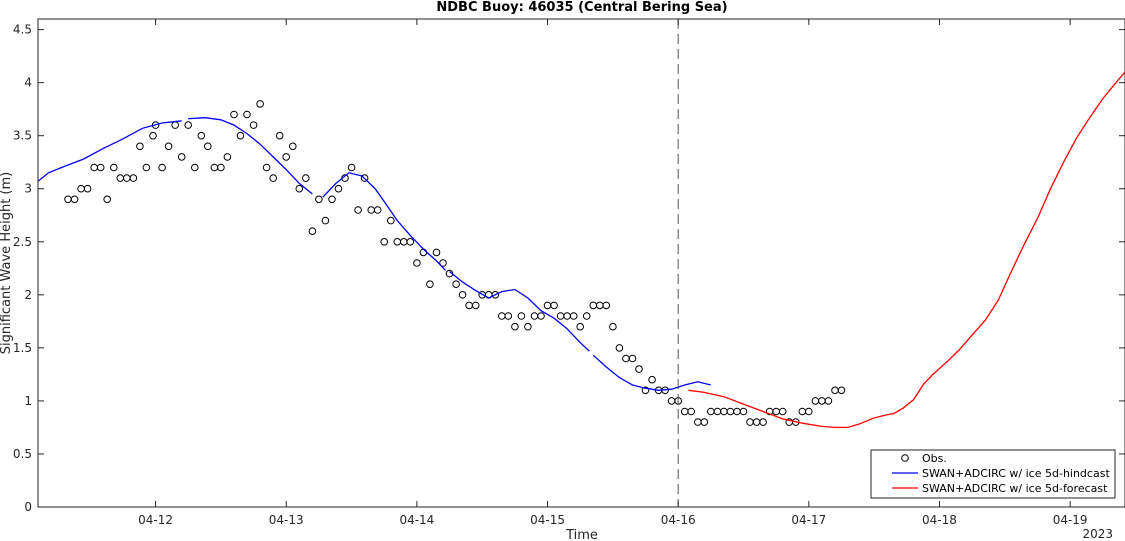  What do you see at coordinates (28, 189) in the screenshot?
I see `y-tick-label: 3` at bounding box center [28, 189].